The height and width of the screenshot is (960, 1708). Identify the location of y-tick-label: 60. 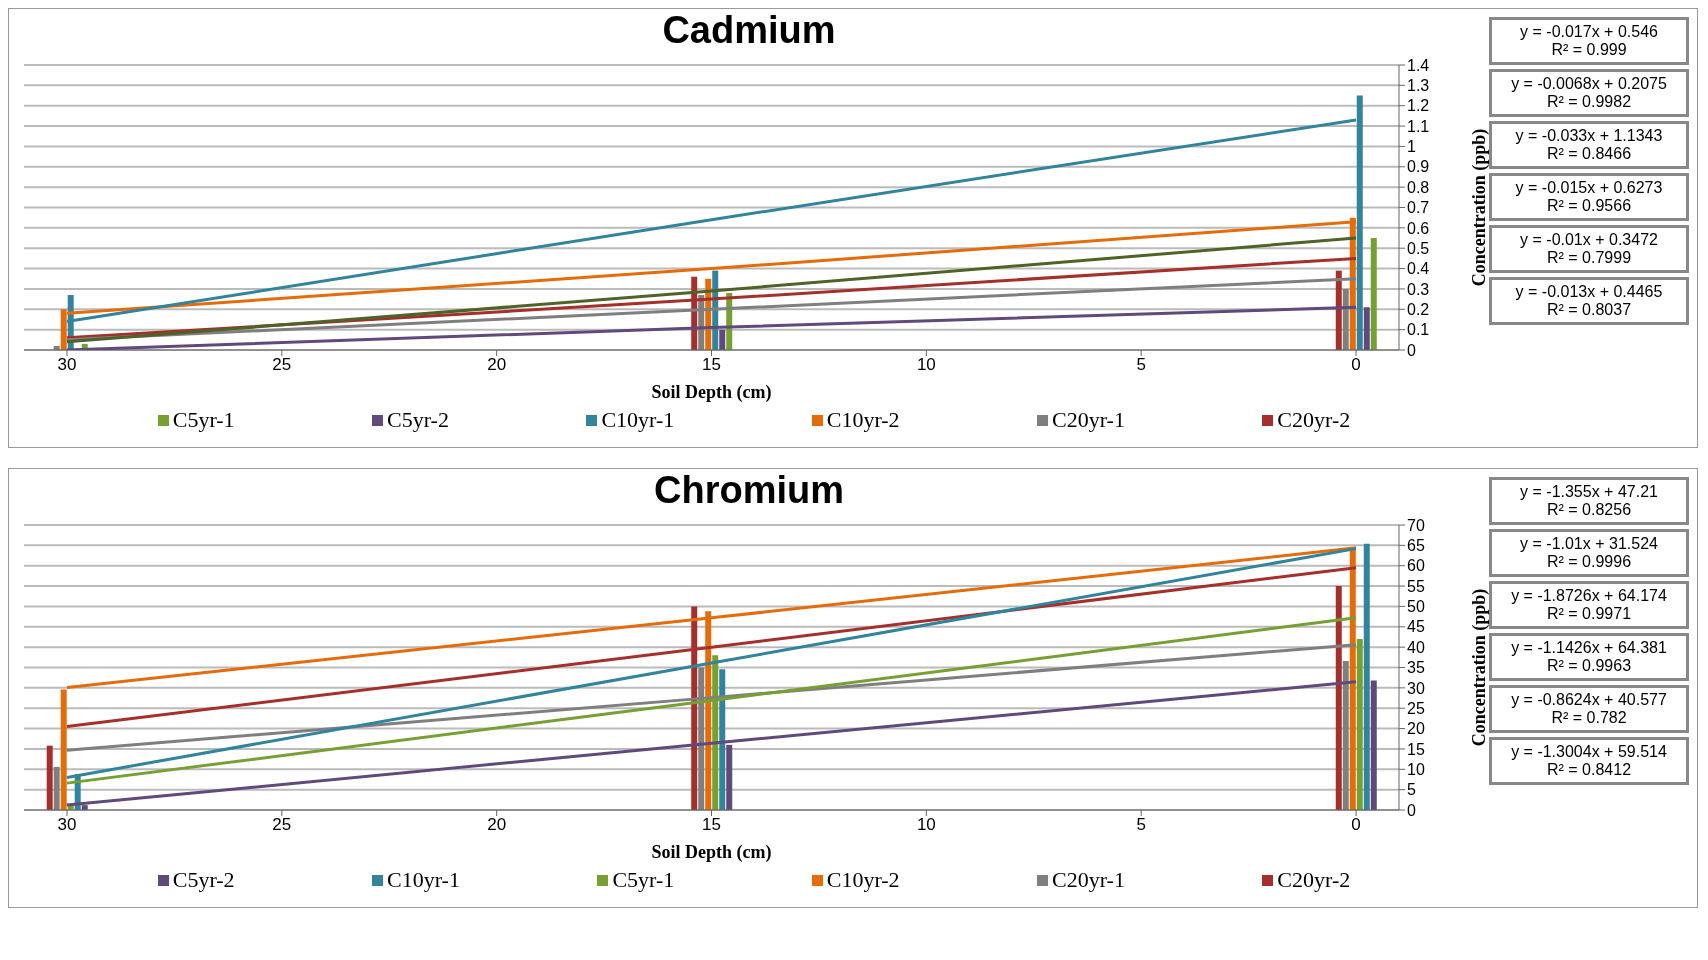
(1416, 566).